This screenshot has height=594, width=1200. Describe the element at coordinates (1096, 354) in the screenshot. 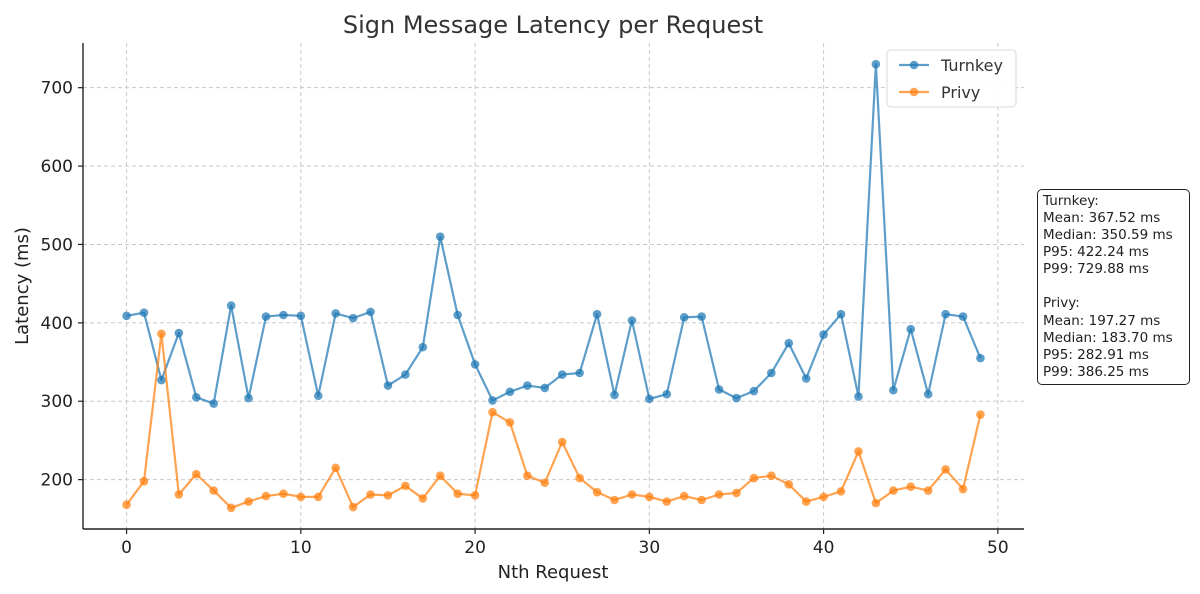

I see `stats-privy-p95: P95: 282.91 ms` at that location.